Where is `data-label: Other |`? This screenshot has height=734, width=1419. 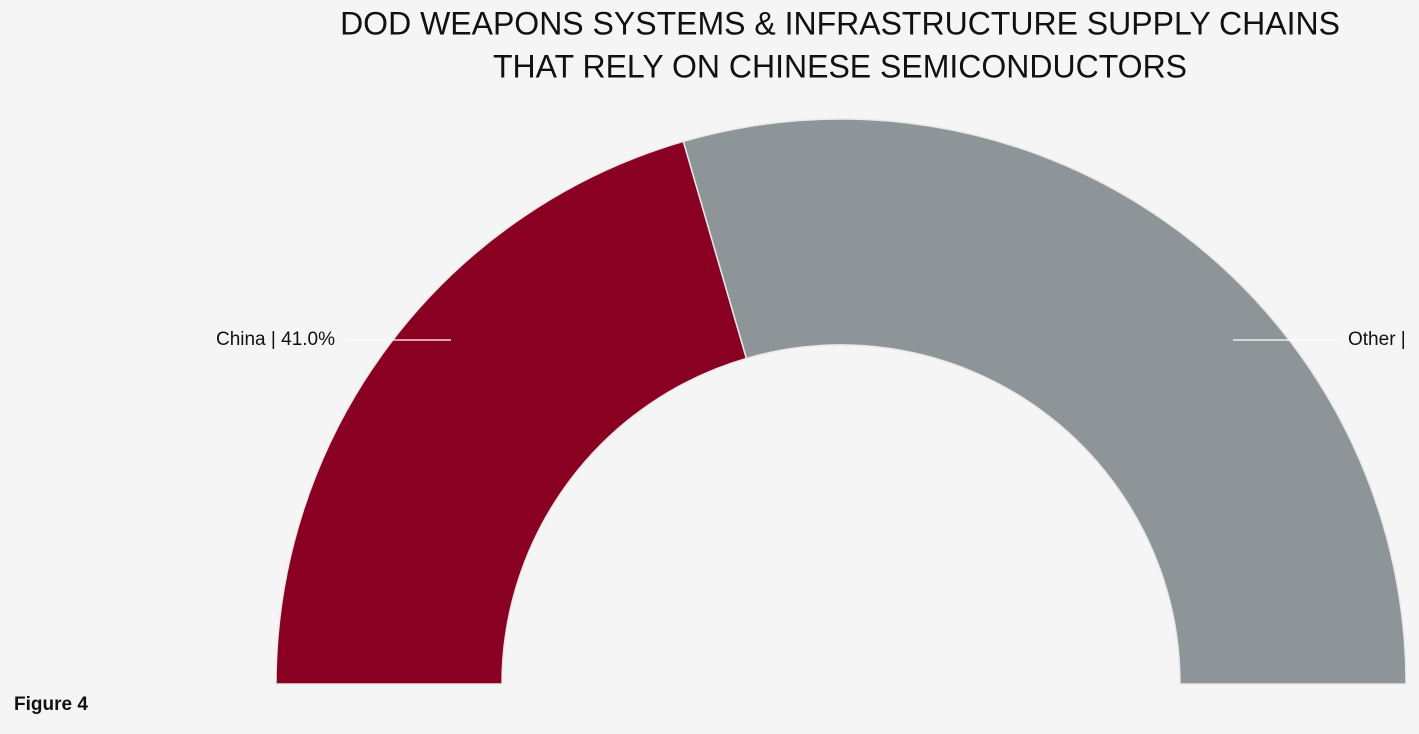 data-label: Other | is located at coordinates (1377, 339).